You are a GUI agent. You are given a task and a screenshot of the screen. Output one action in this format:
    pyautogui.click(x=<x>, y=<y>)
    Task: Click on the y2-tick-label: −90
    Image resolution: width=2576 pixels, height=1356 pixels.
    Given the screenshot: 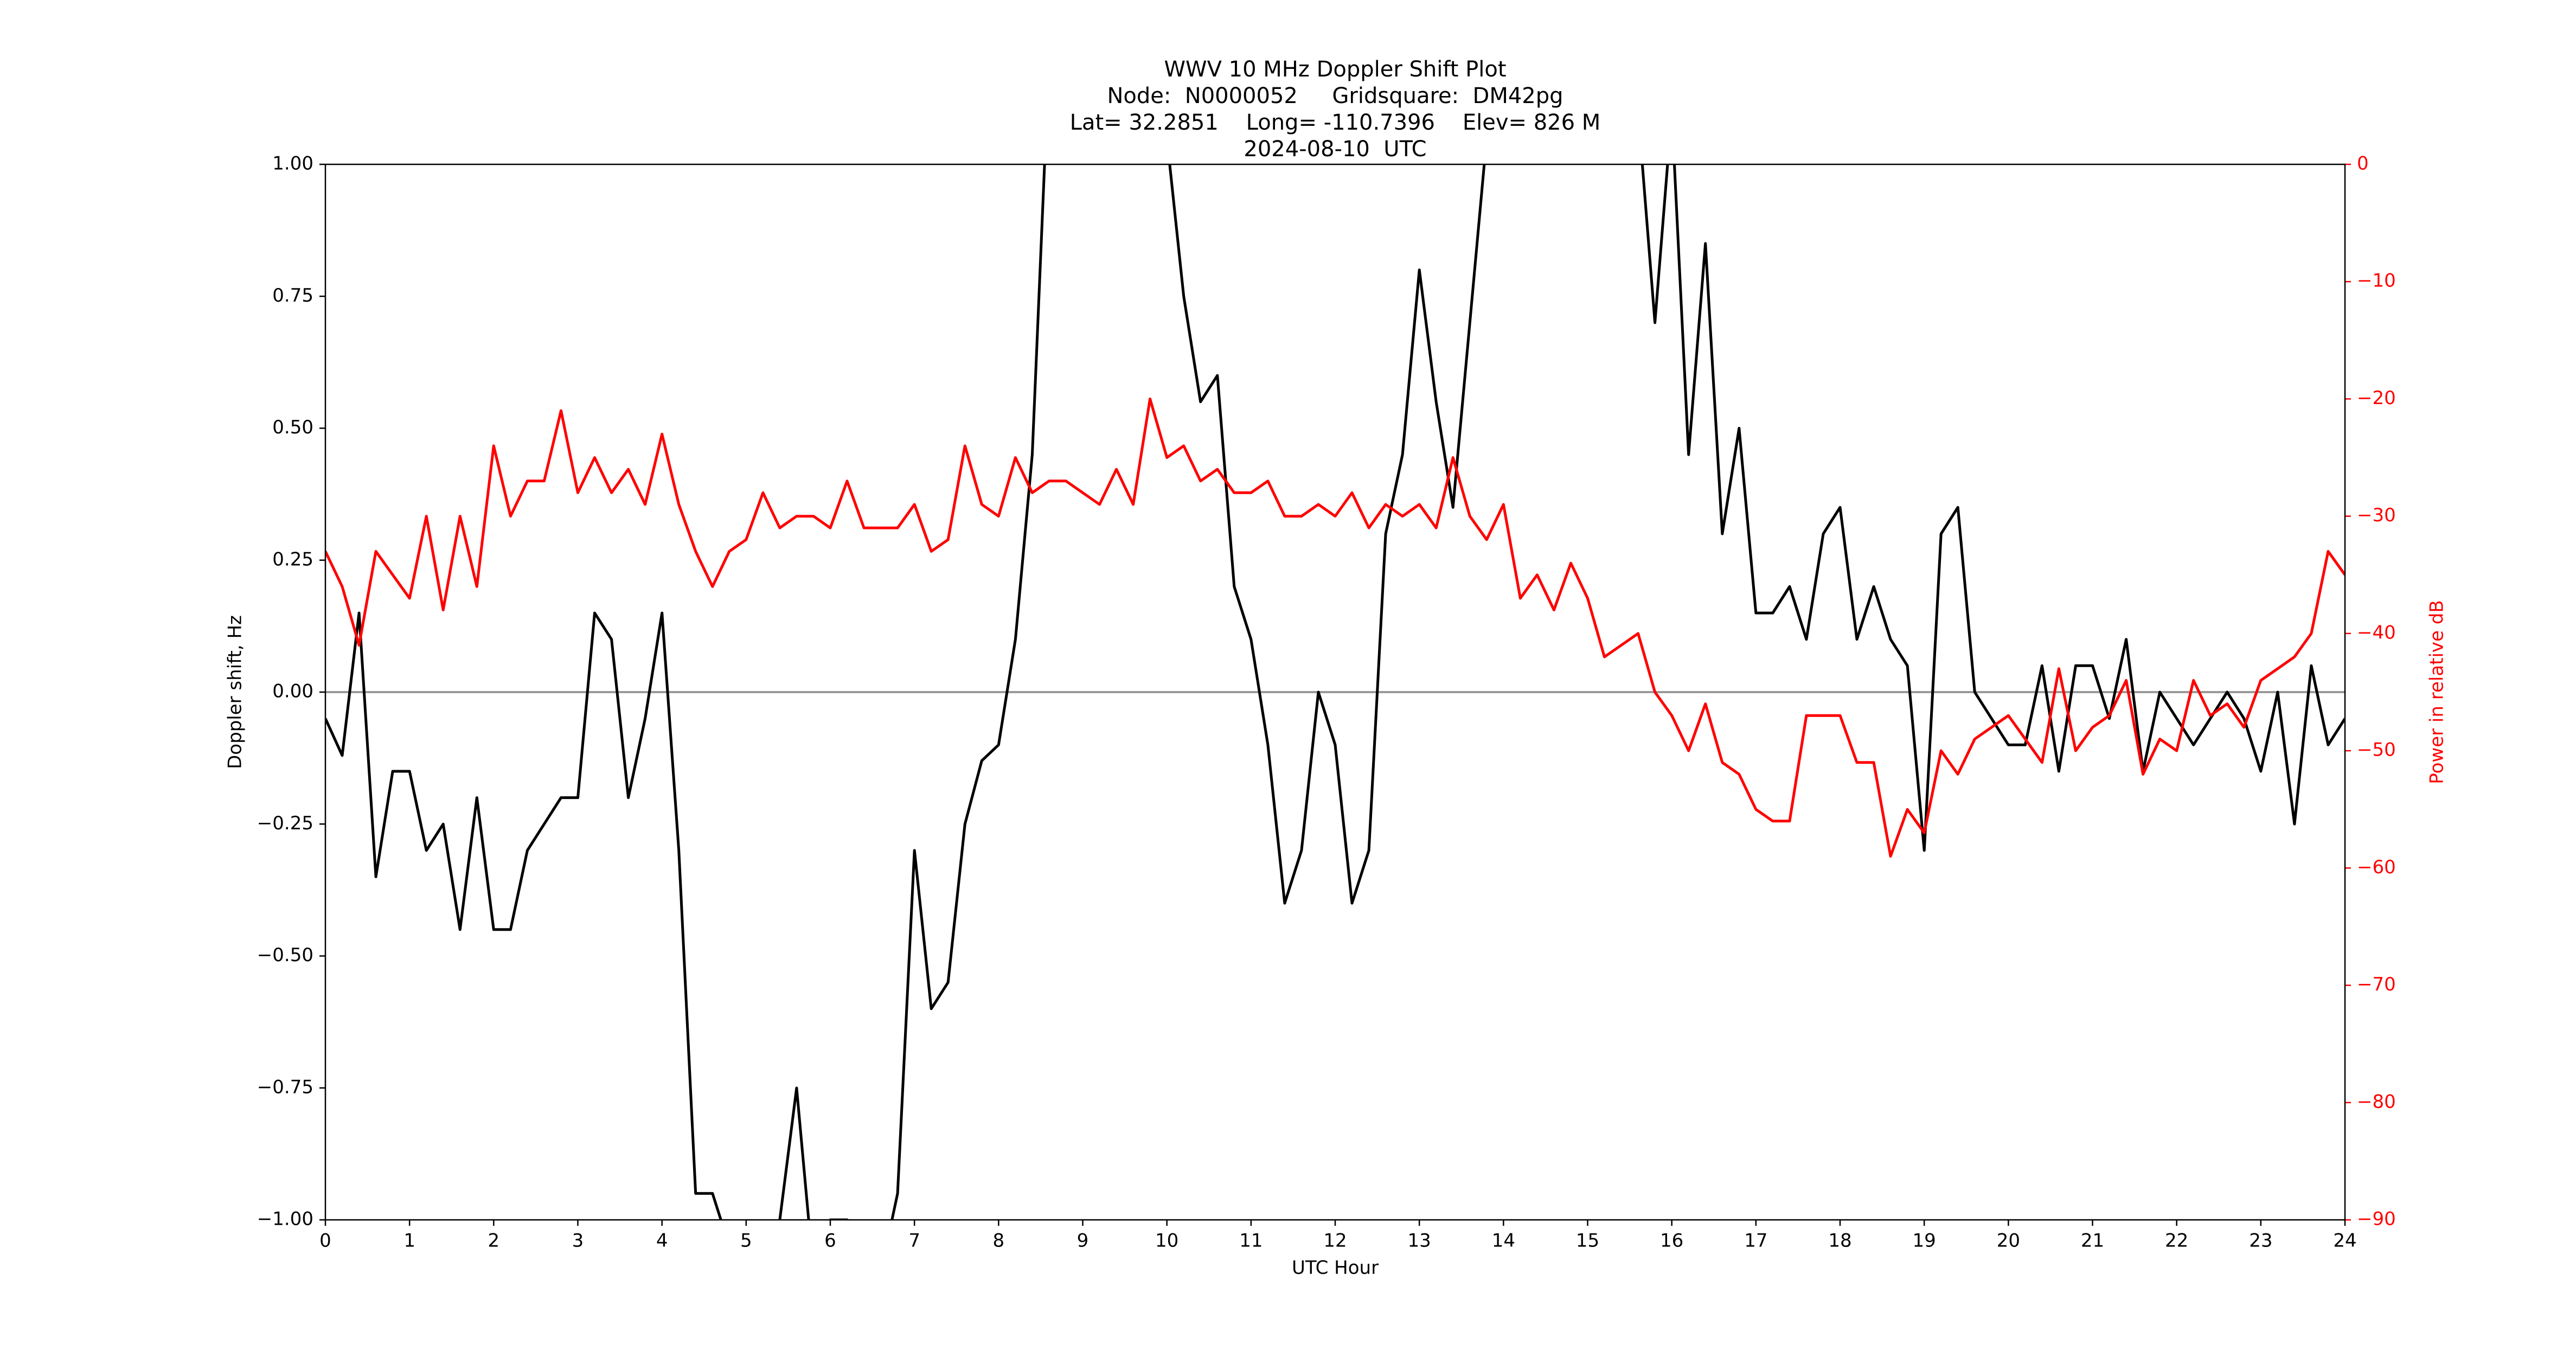 What is the action you would take?
    pyautogui.click(x=2376, y=1219)
    